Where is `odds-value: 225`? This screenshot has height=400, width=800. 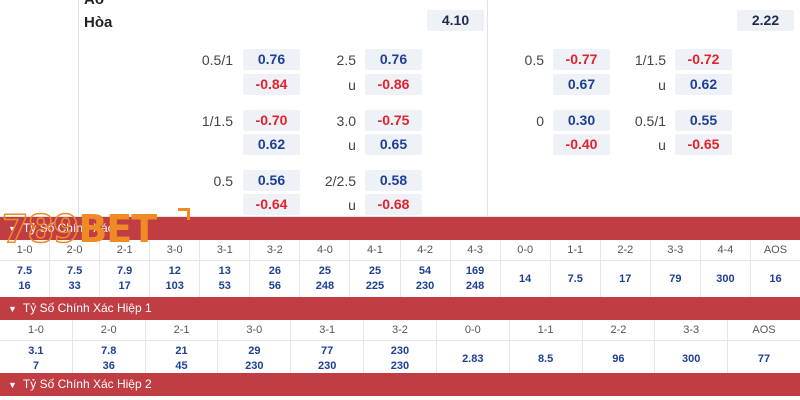
odds-value: 225 is located at coordinates (375, 286).